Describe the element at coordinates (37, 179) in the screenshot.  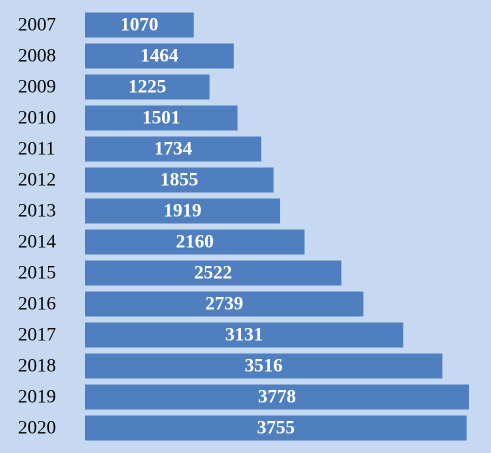
I see `y-tick-label: 2012` at that location.